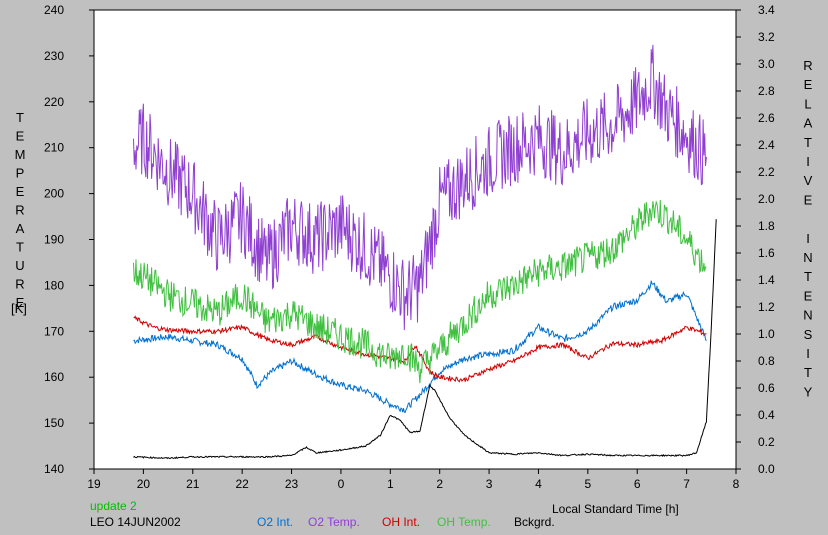 This screenshot has height=535, width=828. I want to click on y-right-tick-label: 2.8, so click(766, 91).